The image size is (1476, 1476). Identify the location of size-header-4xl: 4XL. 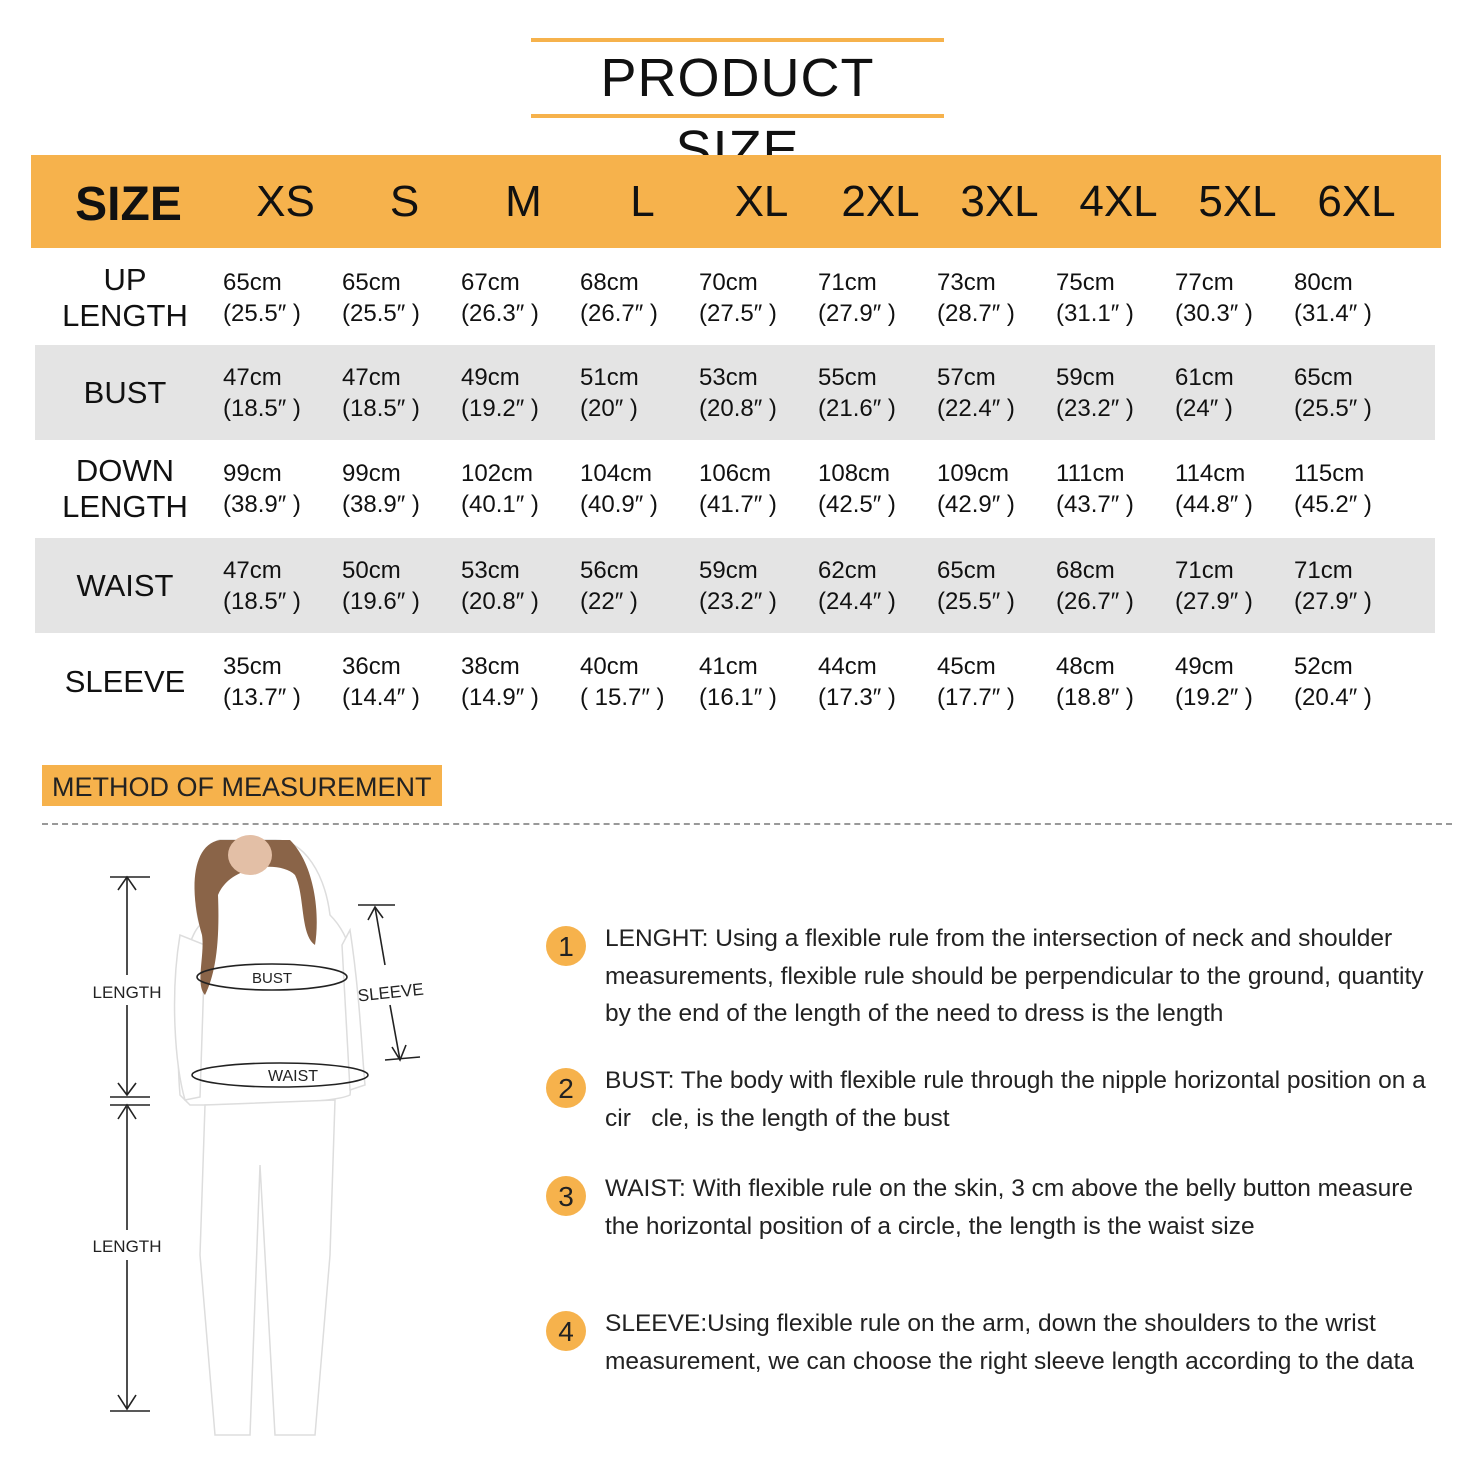
(1118, 201).